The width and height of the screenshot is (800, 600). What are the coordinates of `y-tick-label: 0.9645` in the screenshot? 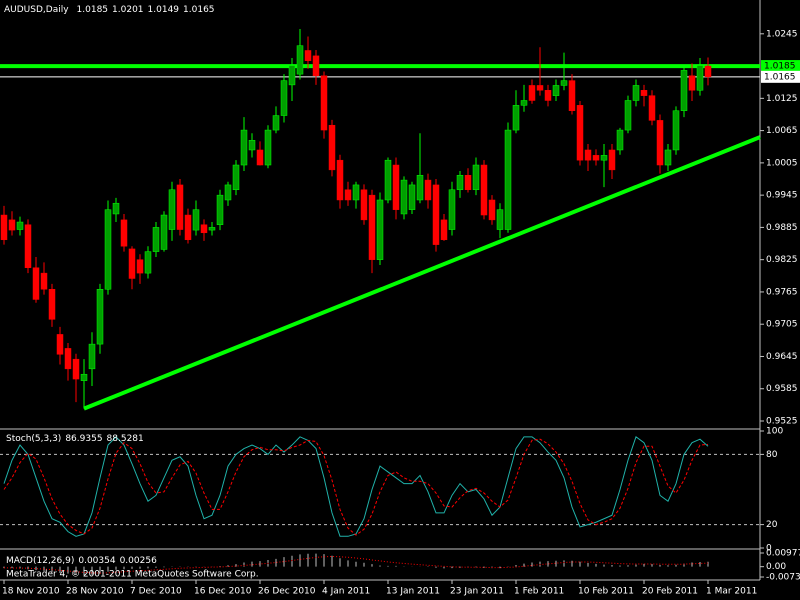 It's located at (782, 357).